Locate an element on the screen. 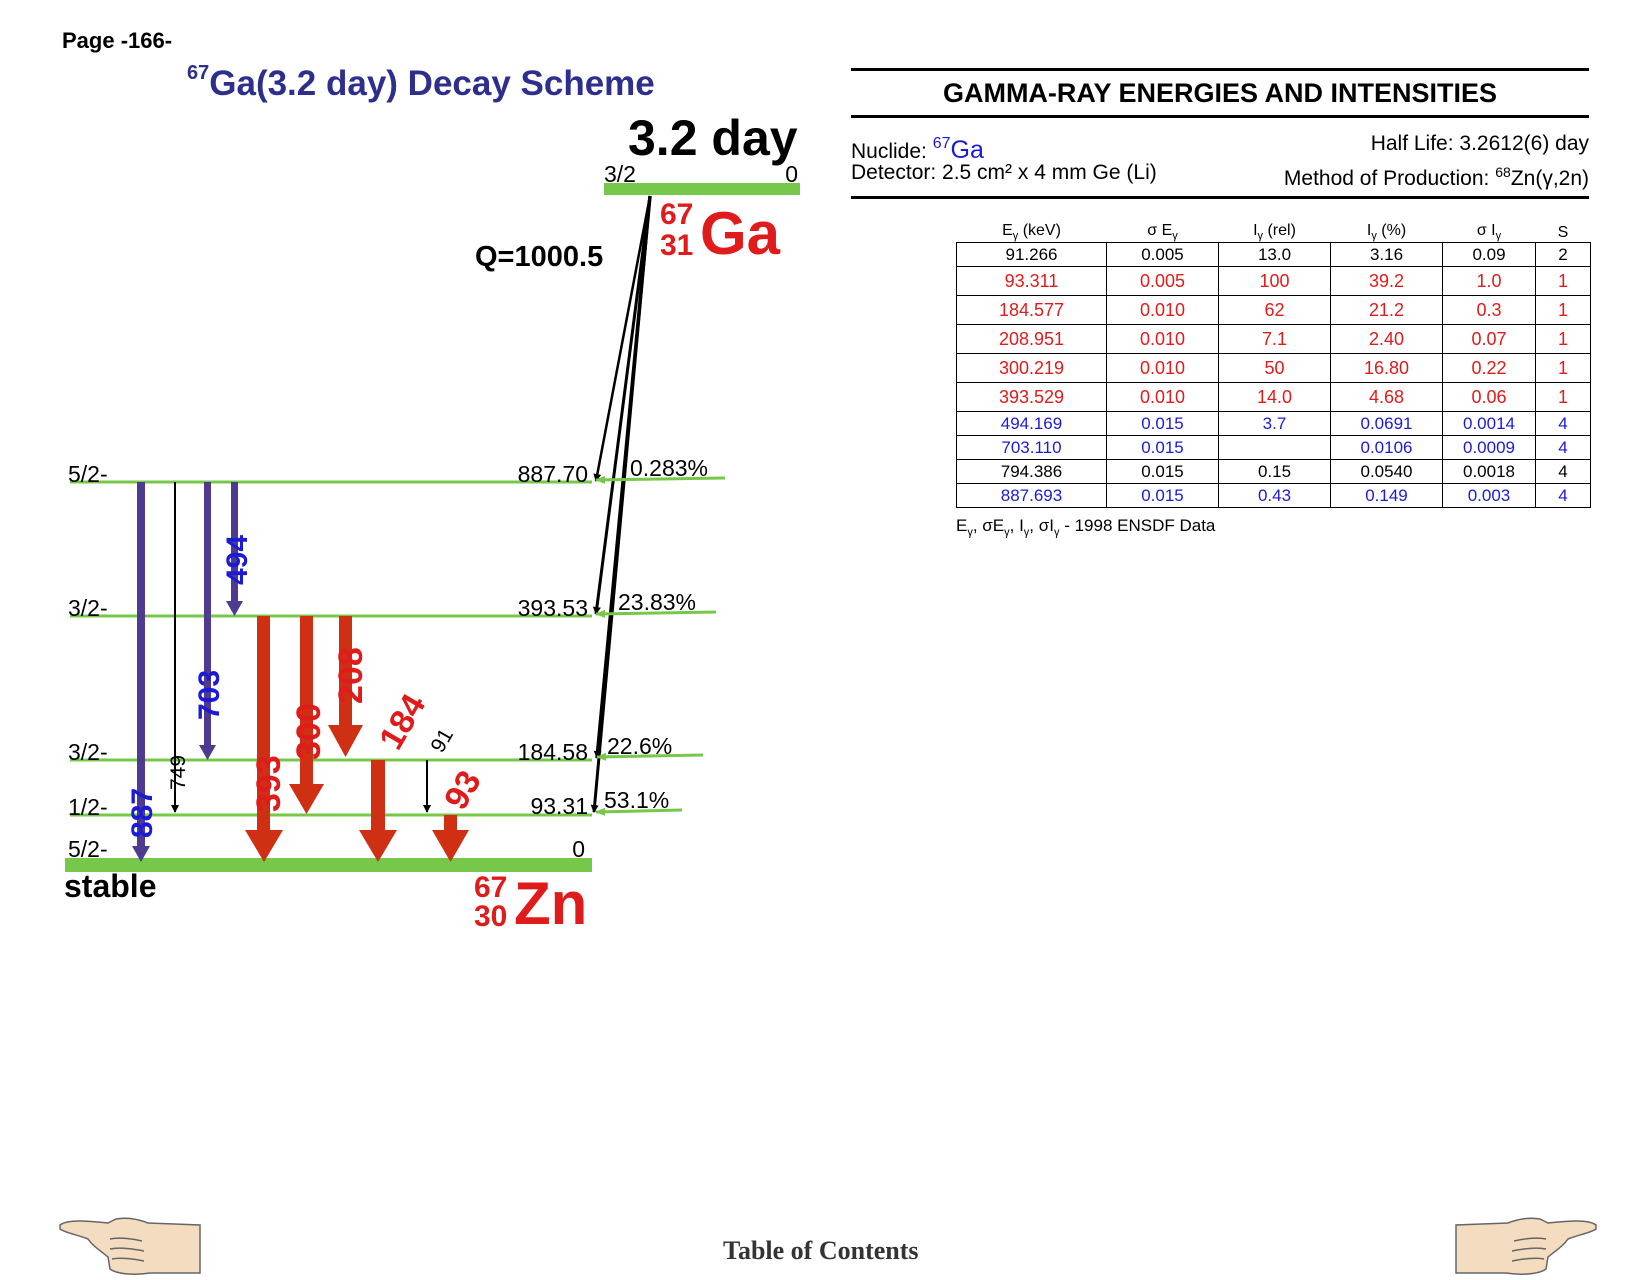 This screenshot has width=1651, height=1280. transition-93-label: 93 is located at coordinates (463, 790).